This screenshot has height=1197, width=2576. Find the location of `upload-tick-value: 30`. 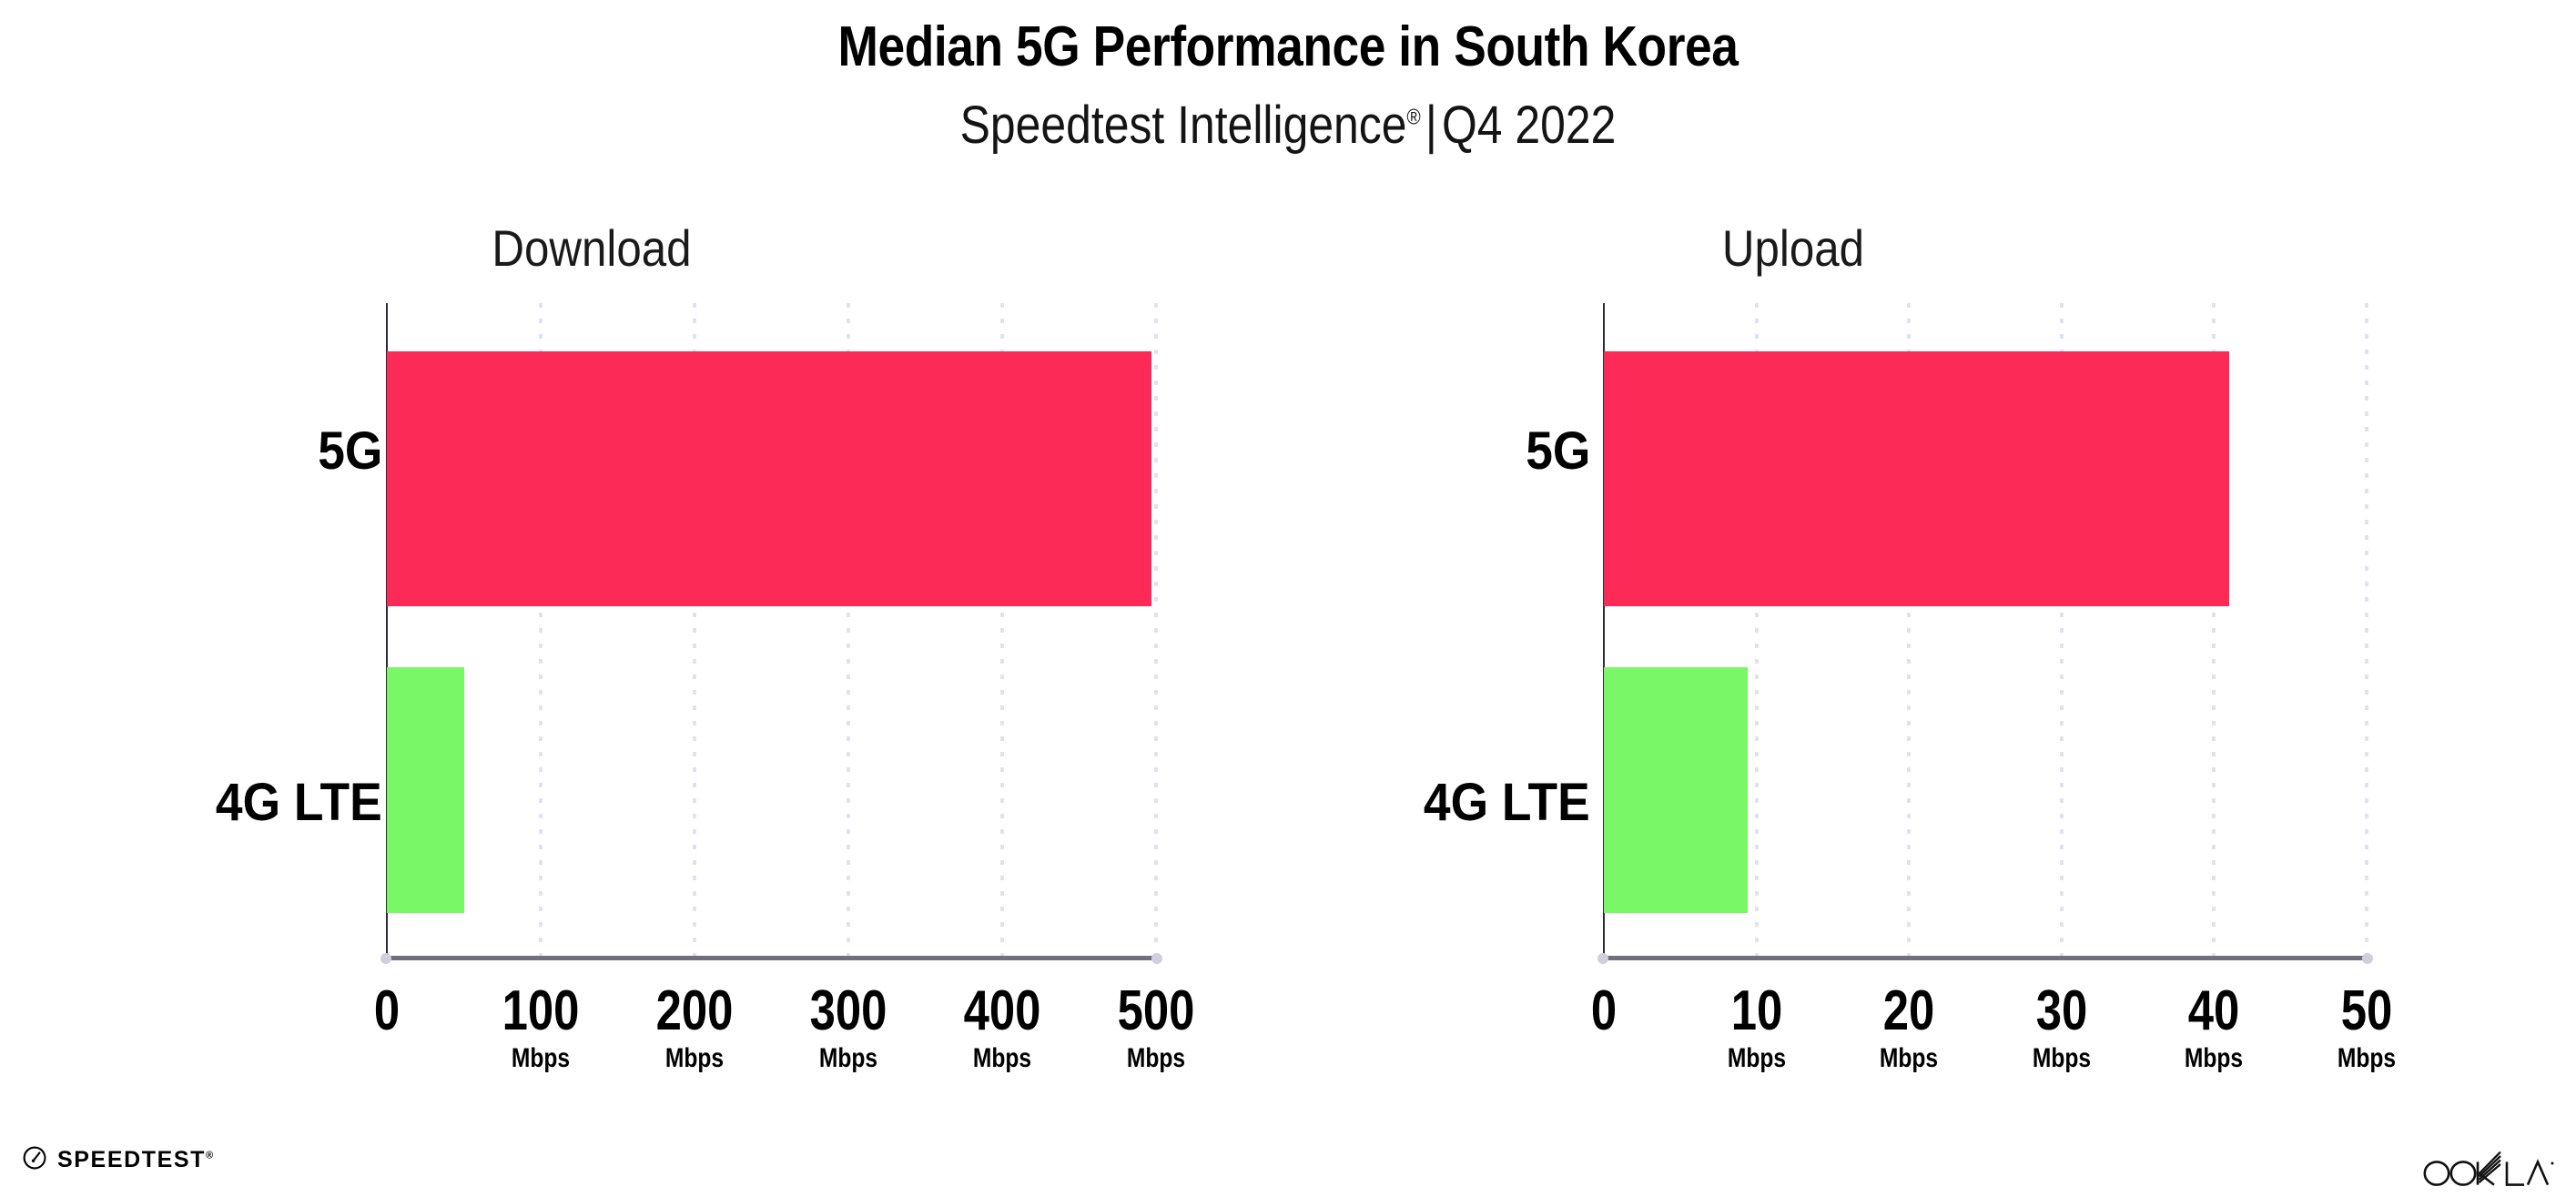

upload-tick-value: 30 is located at coordinates (2061, 1011).